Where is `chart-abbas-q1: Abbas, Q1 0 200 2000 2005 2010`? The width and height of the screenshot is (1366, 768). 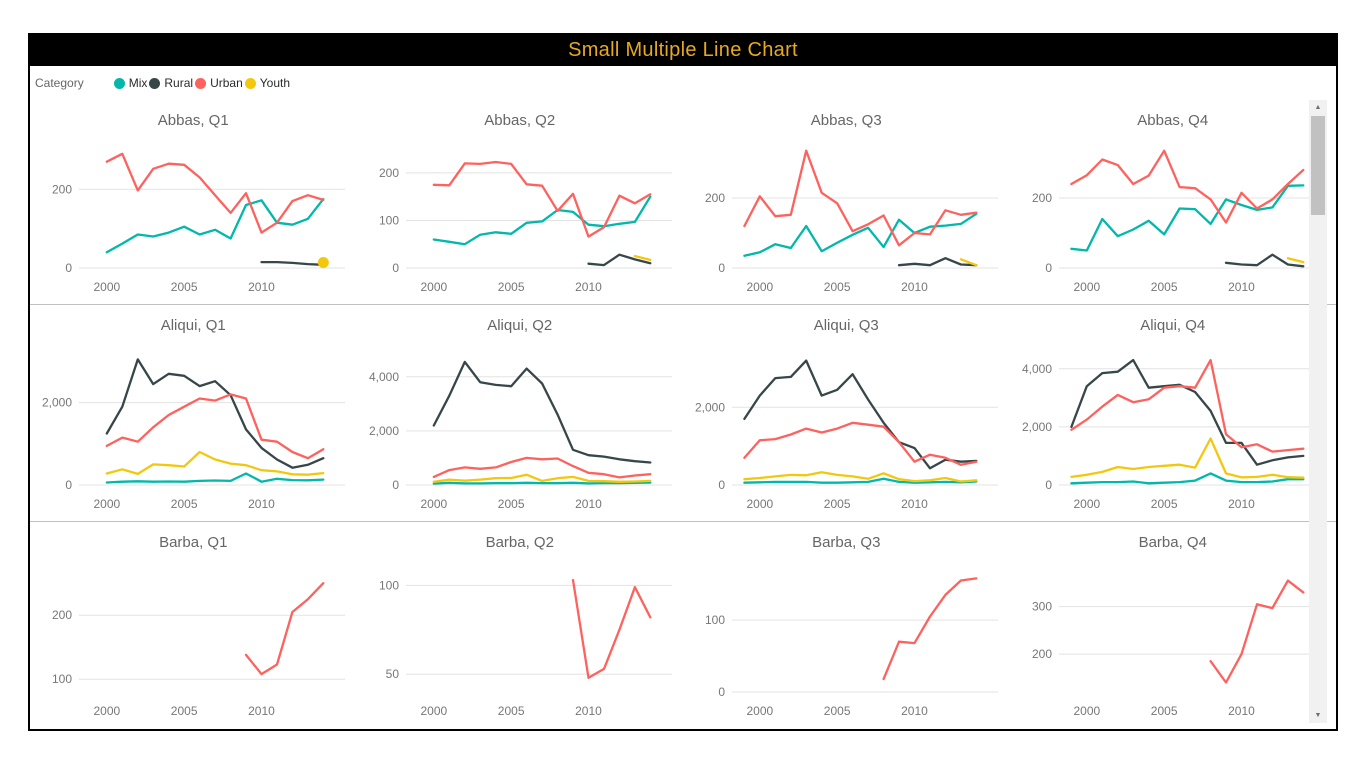
chart-abbas-q1: Abbas, Q1 0 200 2000 2005 2010 is located at coordinates (193, 202).